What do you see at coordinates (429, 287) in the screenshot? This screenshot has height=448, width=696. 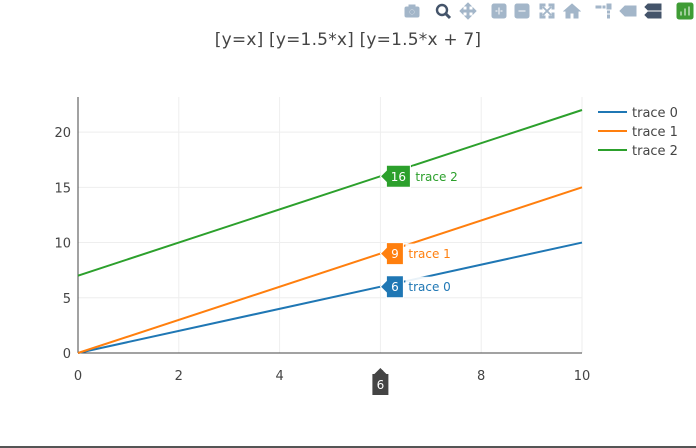 I see `hover-name-text: trace 0` at bounding box center [429, 287].